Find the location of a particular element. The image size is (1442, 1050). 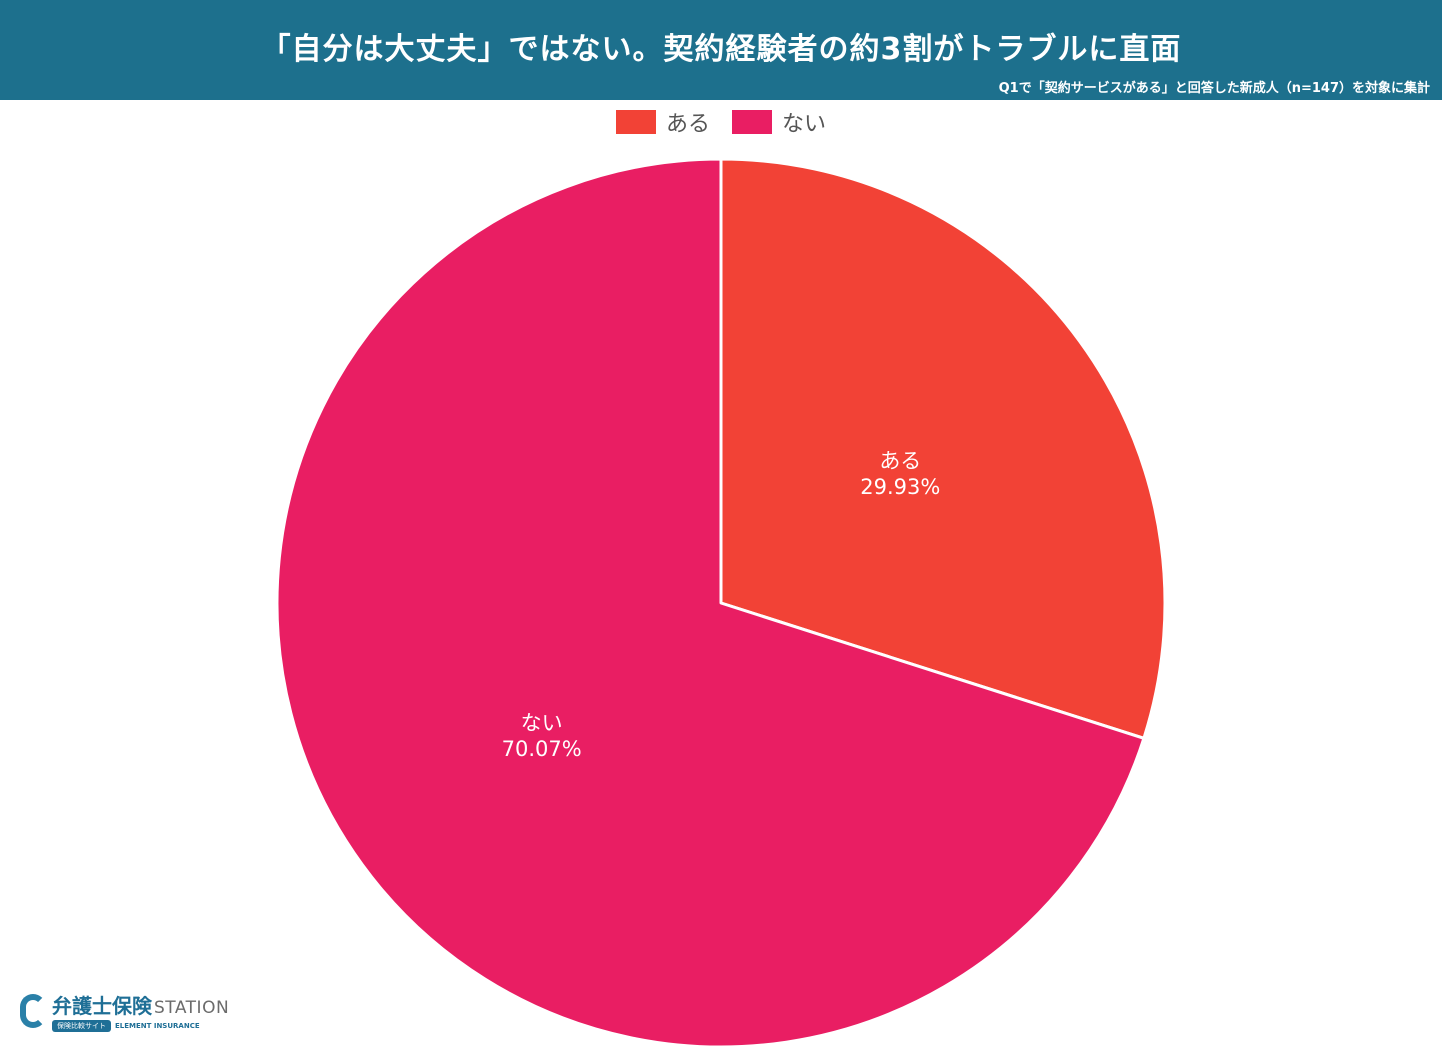

slice-value-label-nai: 70.07% is located at coordinates (542, 749).